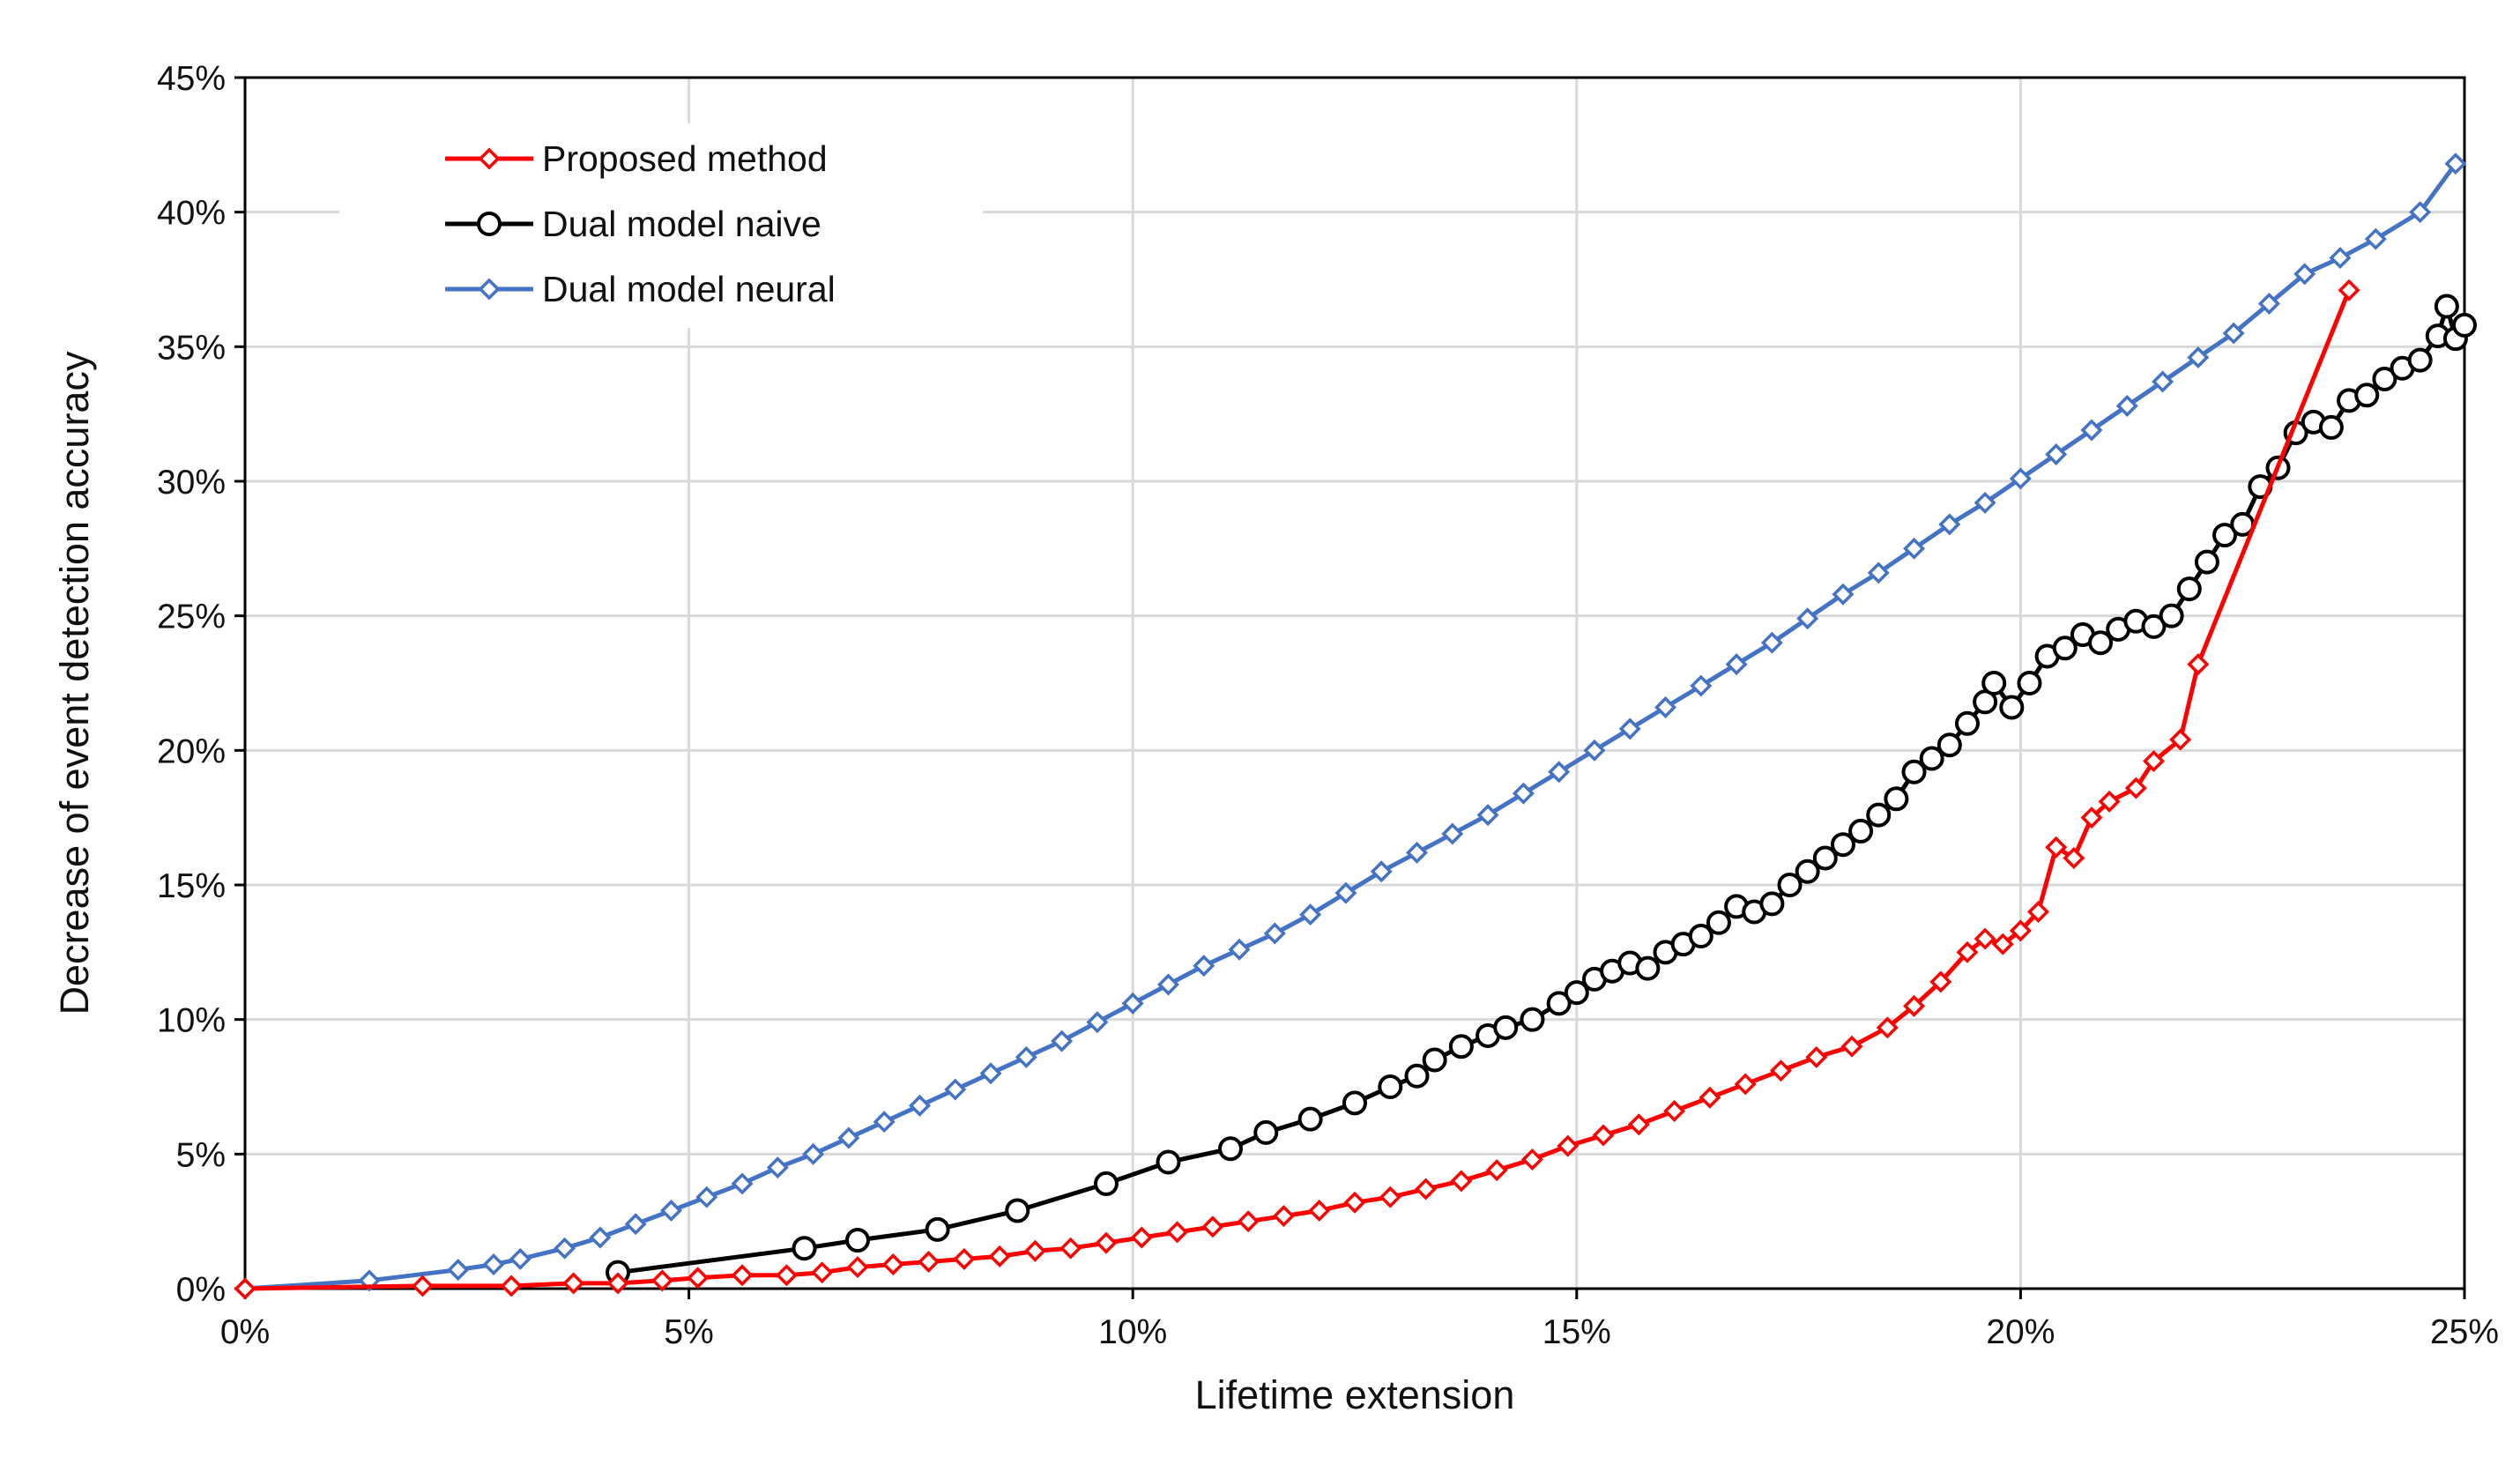 This screenshot has height=1457, width=2520. I want to click on legend-entry-proposed-method: Proposed method, so click(636, 158).